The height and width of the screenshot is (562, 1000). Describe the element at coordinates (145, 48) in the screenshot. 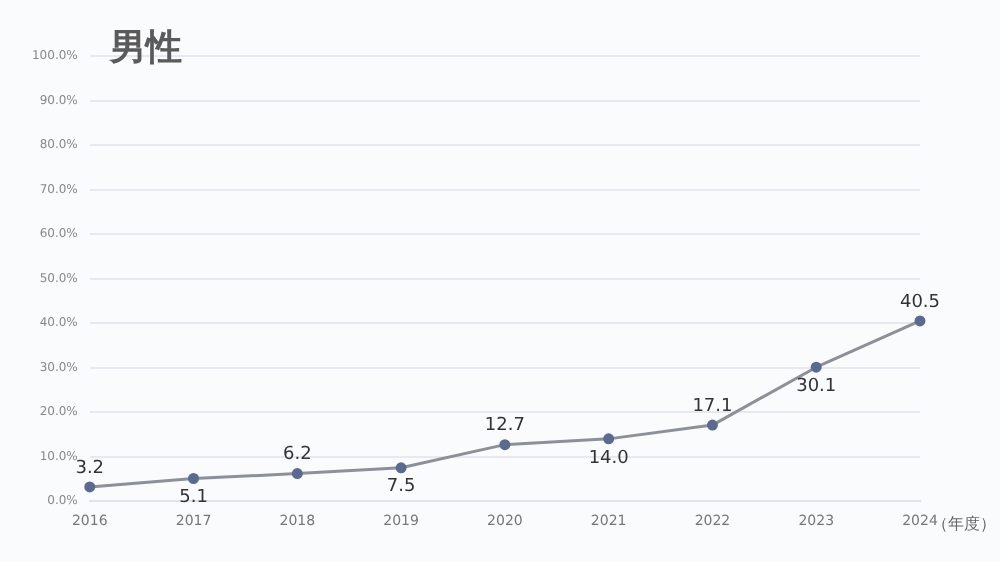

I see `chart-title: 男性` at that location.